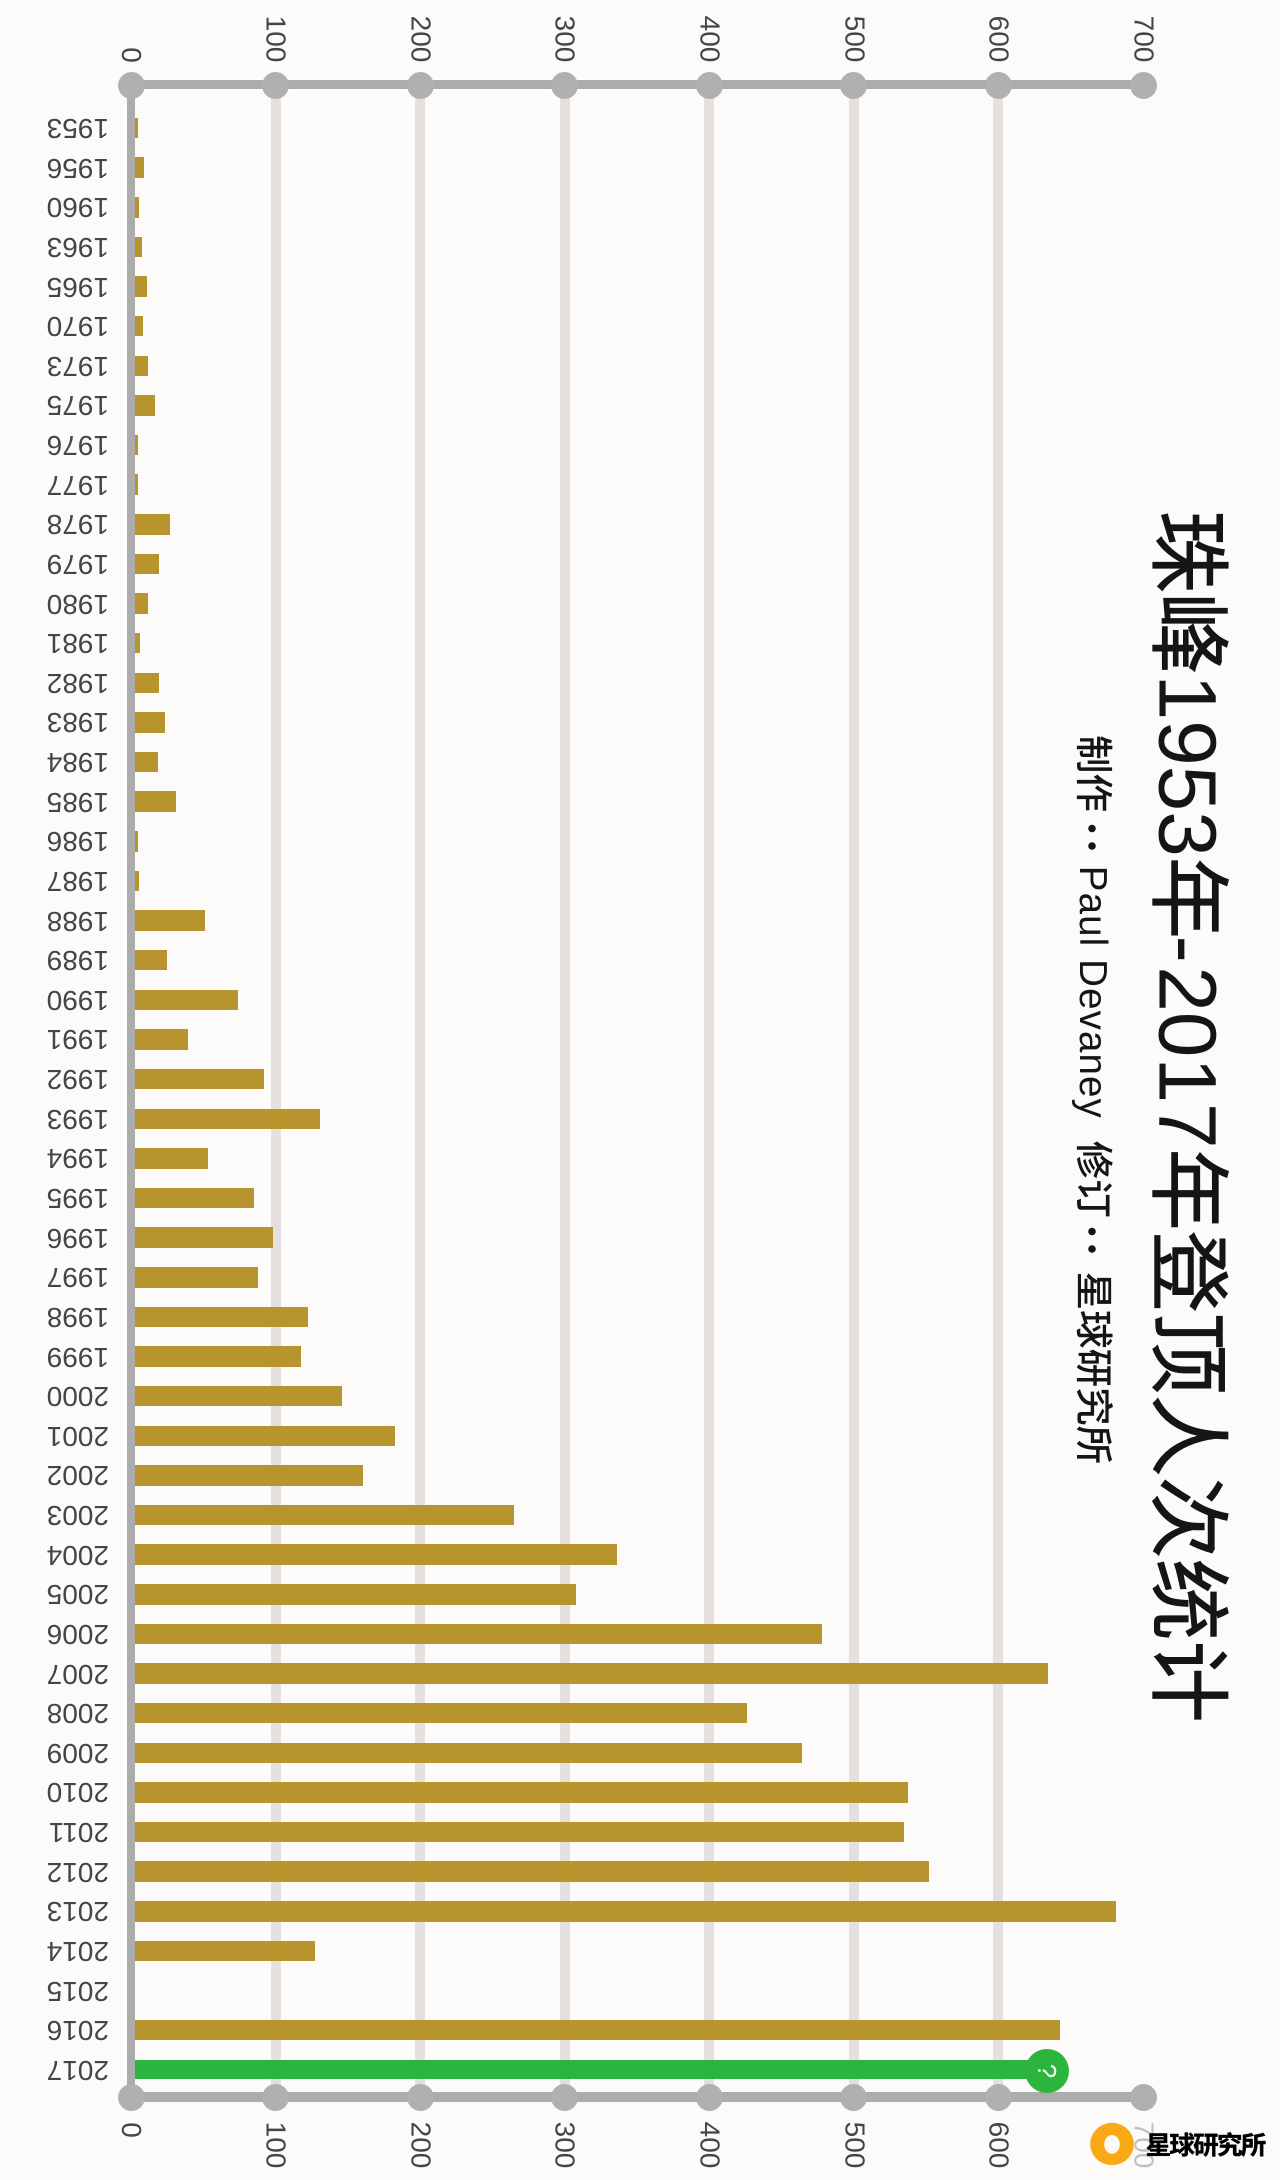 This screenshot has width=1280, height=2180. Describe the element at coordinates (1188, 1057) in the screenshot. I see `svg-text: 2017` at that location.